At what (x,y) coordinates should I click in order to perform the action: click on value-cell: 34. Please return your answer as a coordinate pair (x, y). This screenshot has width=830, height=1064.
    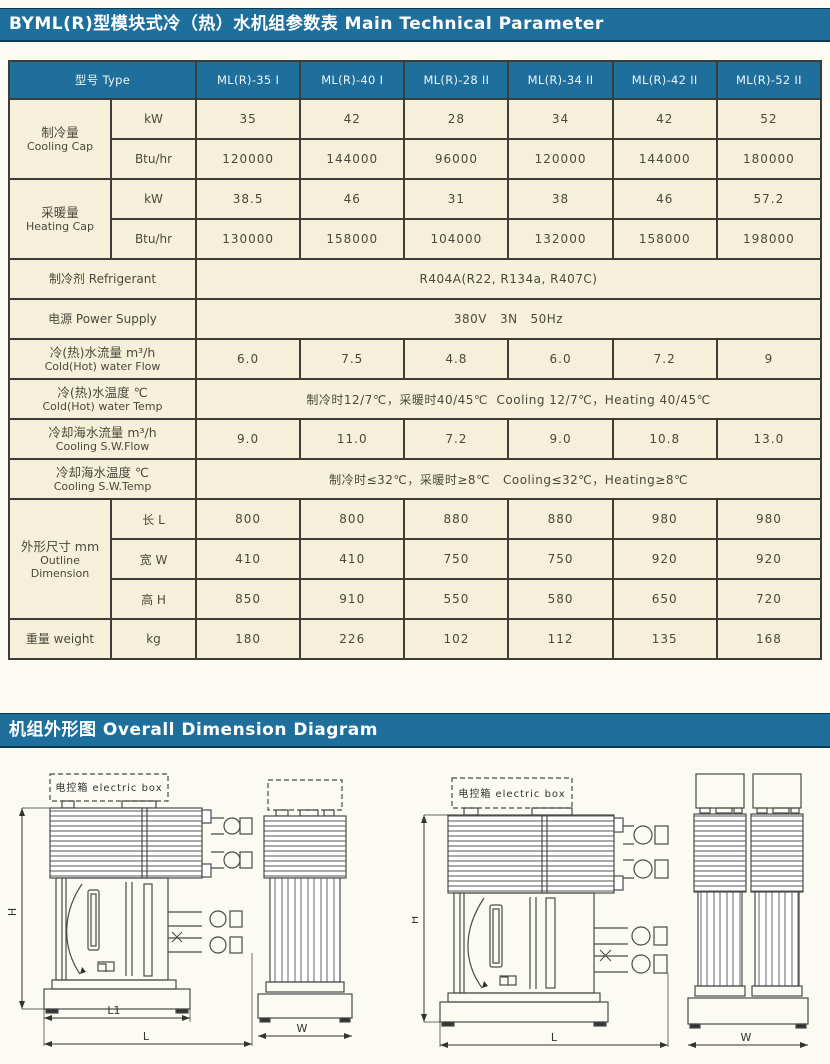
    Looking at the image, I should click on (560, 119).